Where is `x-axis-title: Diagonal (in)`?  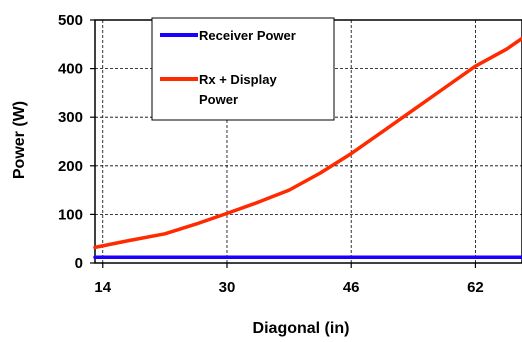 x-axis-title: Diagonal (in) is located at coordinates (301, 328).